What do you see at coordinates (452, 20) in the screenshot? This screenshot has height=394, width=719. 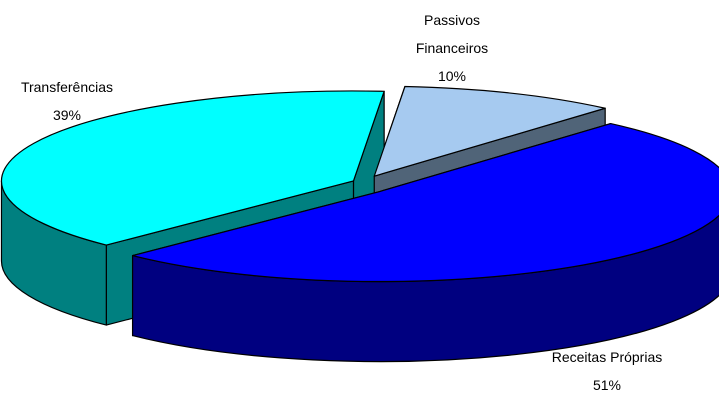 I see `label-passivos-line1: Passivos` at bounding box center [452, 20].